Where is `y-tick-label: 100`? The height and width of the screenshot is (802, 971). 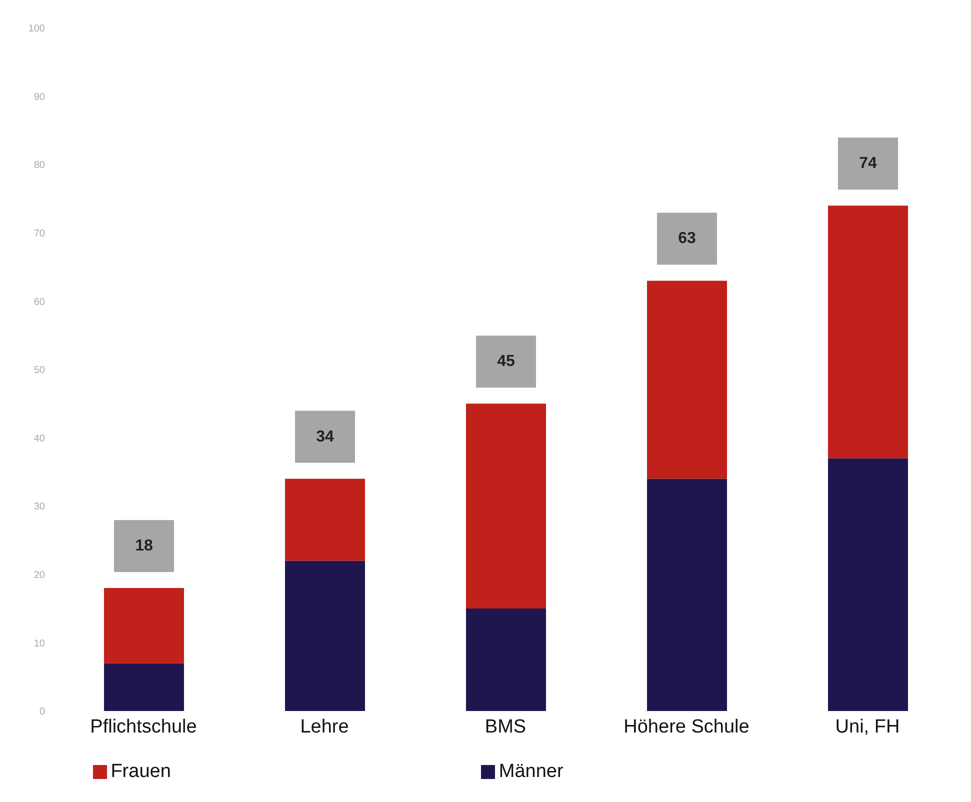 y-tick-label: 100 is located at coordinates (37, 29).